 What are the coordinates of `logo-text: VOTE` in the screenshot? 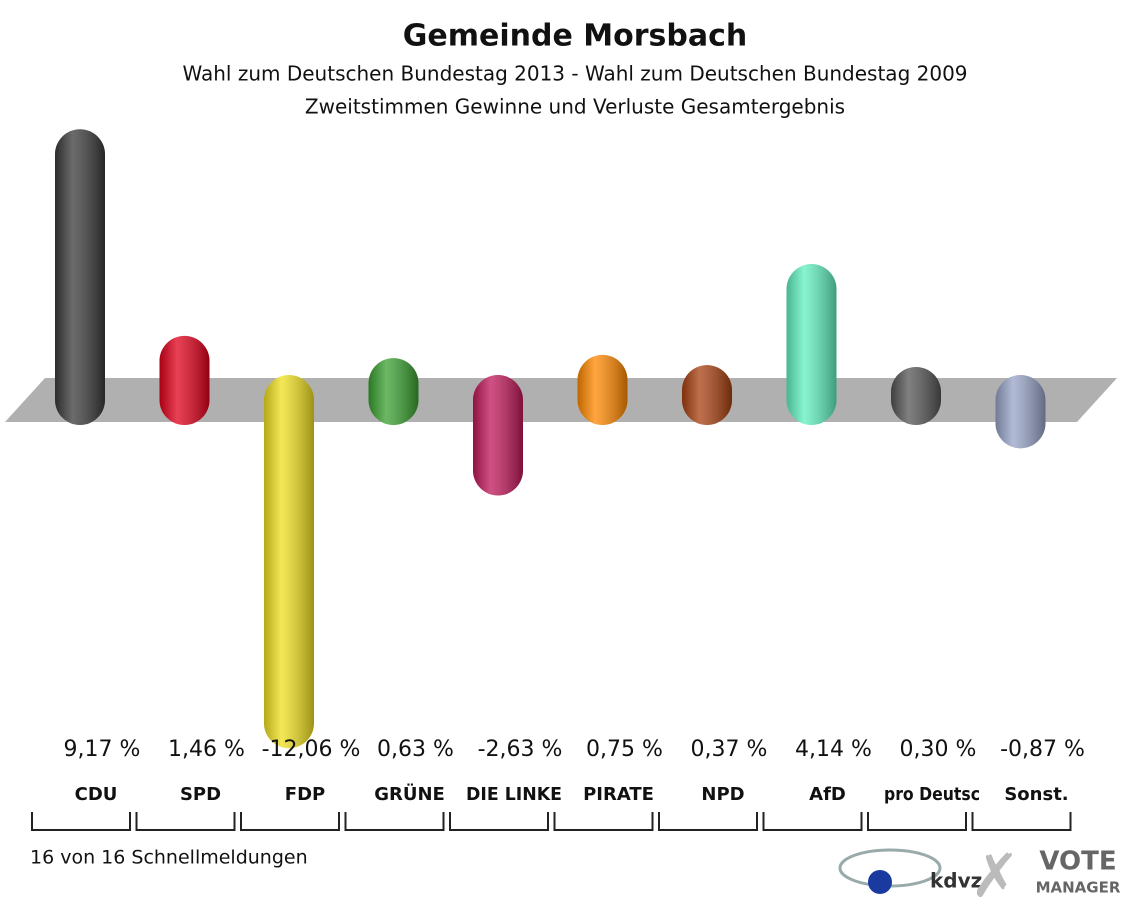 It's located at (1077, 862).